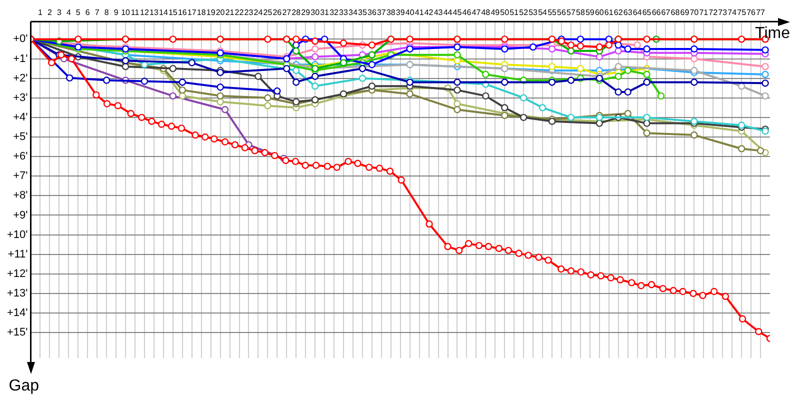 This screenshot has width=800, height=400. What do you see at coordinates (467, 13) in the screenshot?
I see `x-tick-label: 46` at bounding box center [467, 13].